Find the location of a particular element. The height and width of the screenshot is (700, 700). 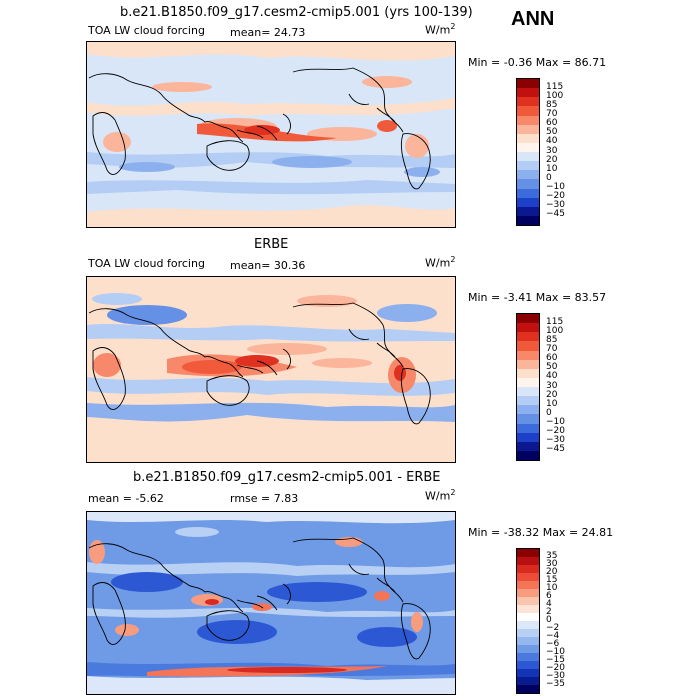

panel1-units: W/m2 is located at coordinates (440, 29).